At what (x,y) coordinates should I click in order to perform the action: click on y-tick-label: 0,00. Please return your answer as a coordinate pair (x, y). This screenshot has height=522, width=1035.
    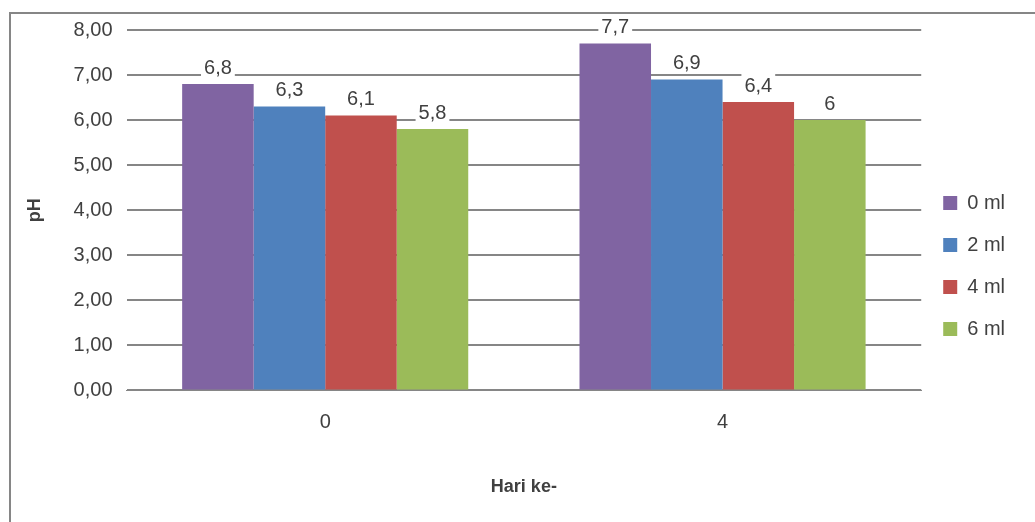
    Looking at the image, I should click on (93, 388).